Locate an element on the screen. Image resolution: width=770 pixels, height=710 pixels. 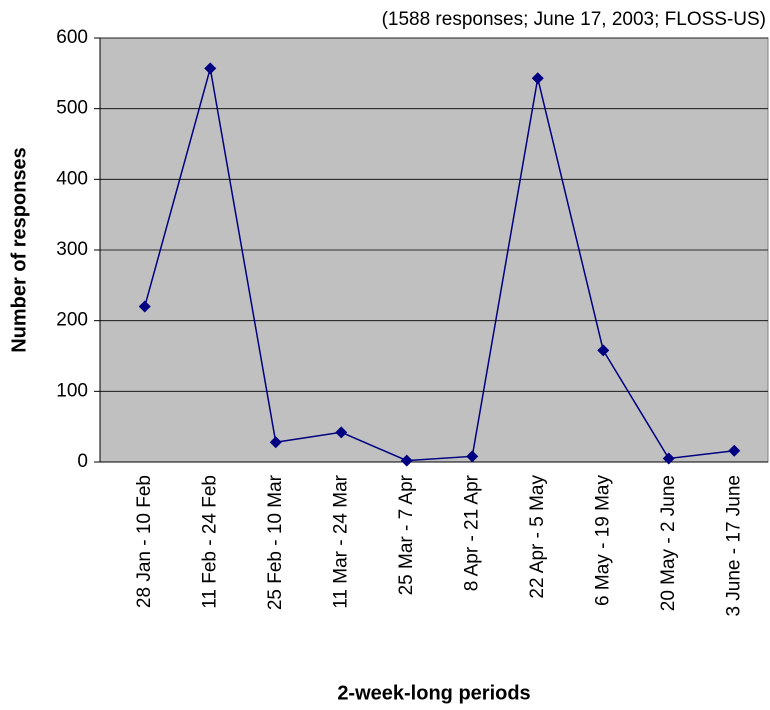
x-tick-label: 6 May - 19 May is located at coordinates (602, 540).